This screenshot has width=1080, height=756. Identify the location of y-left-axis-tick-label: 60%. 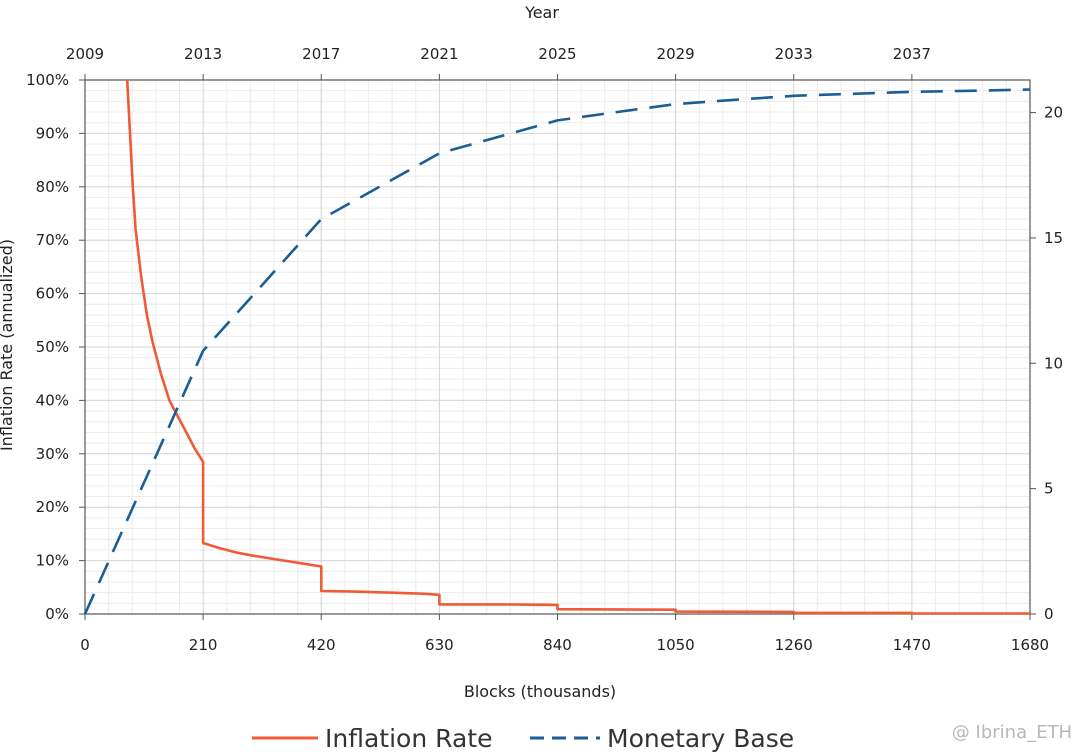
(52, 294).